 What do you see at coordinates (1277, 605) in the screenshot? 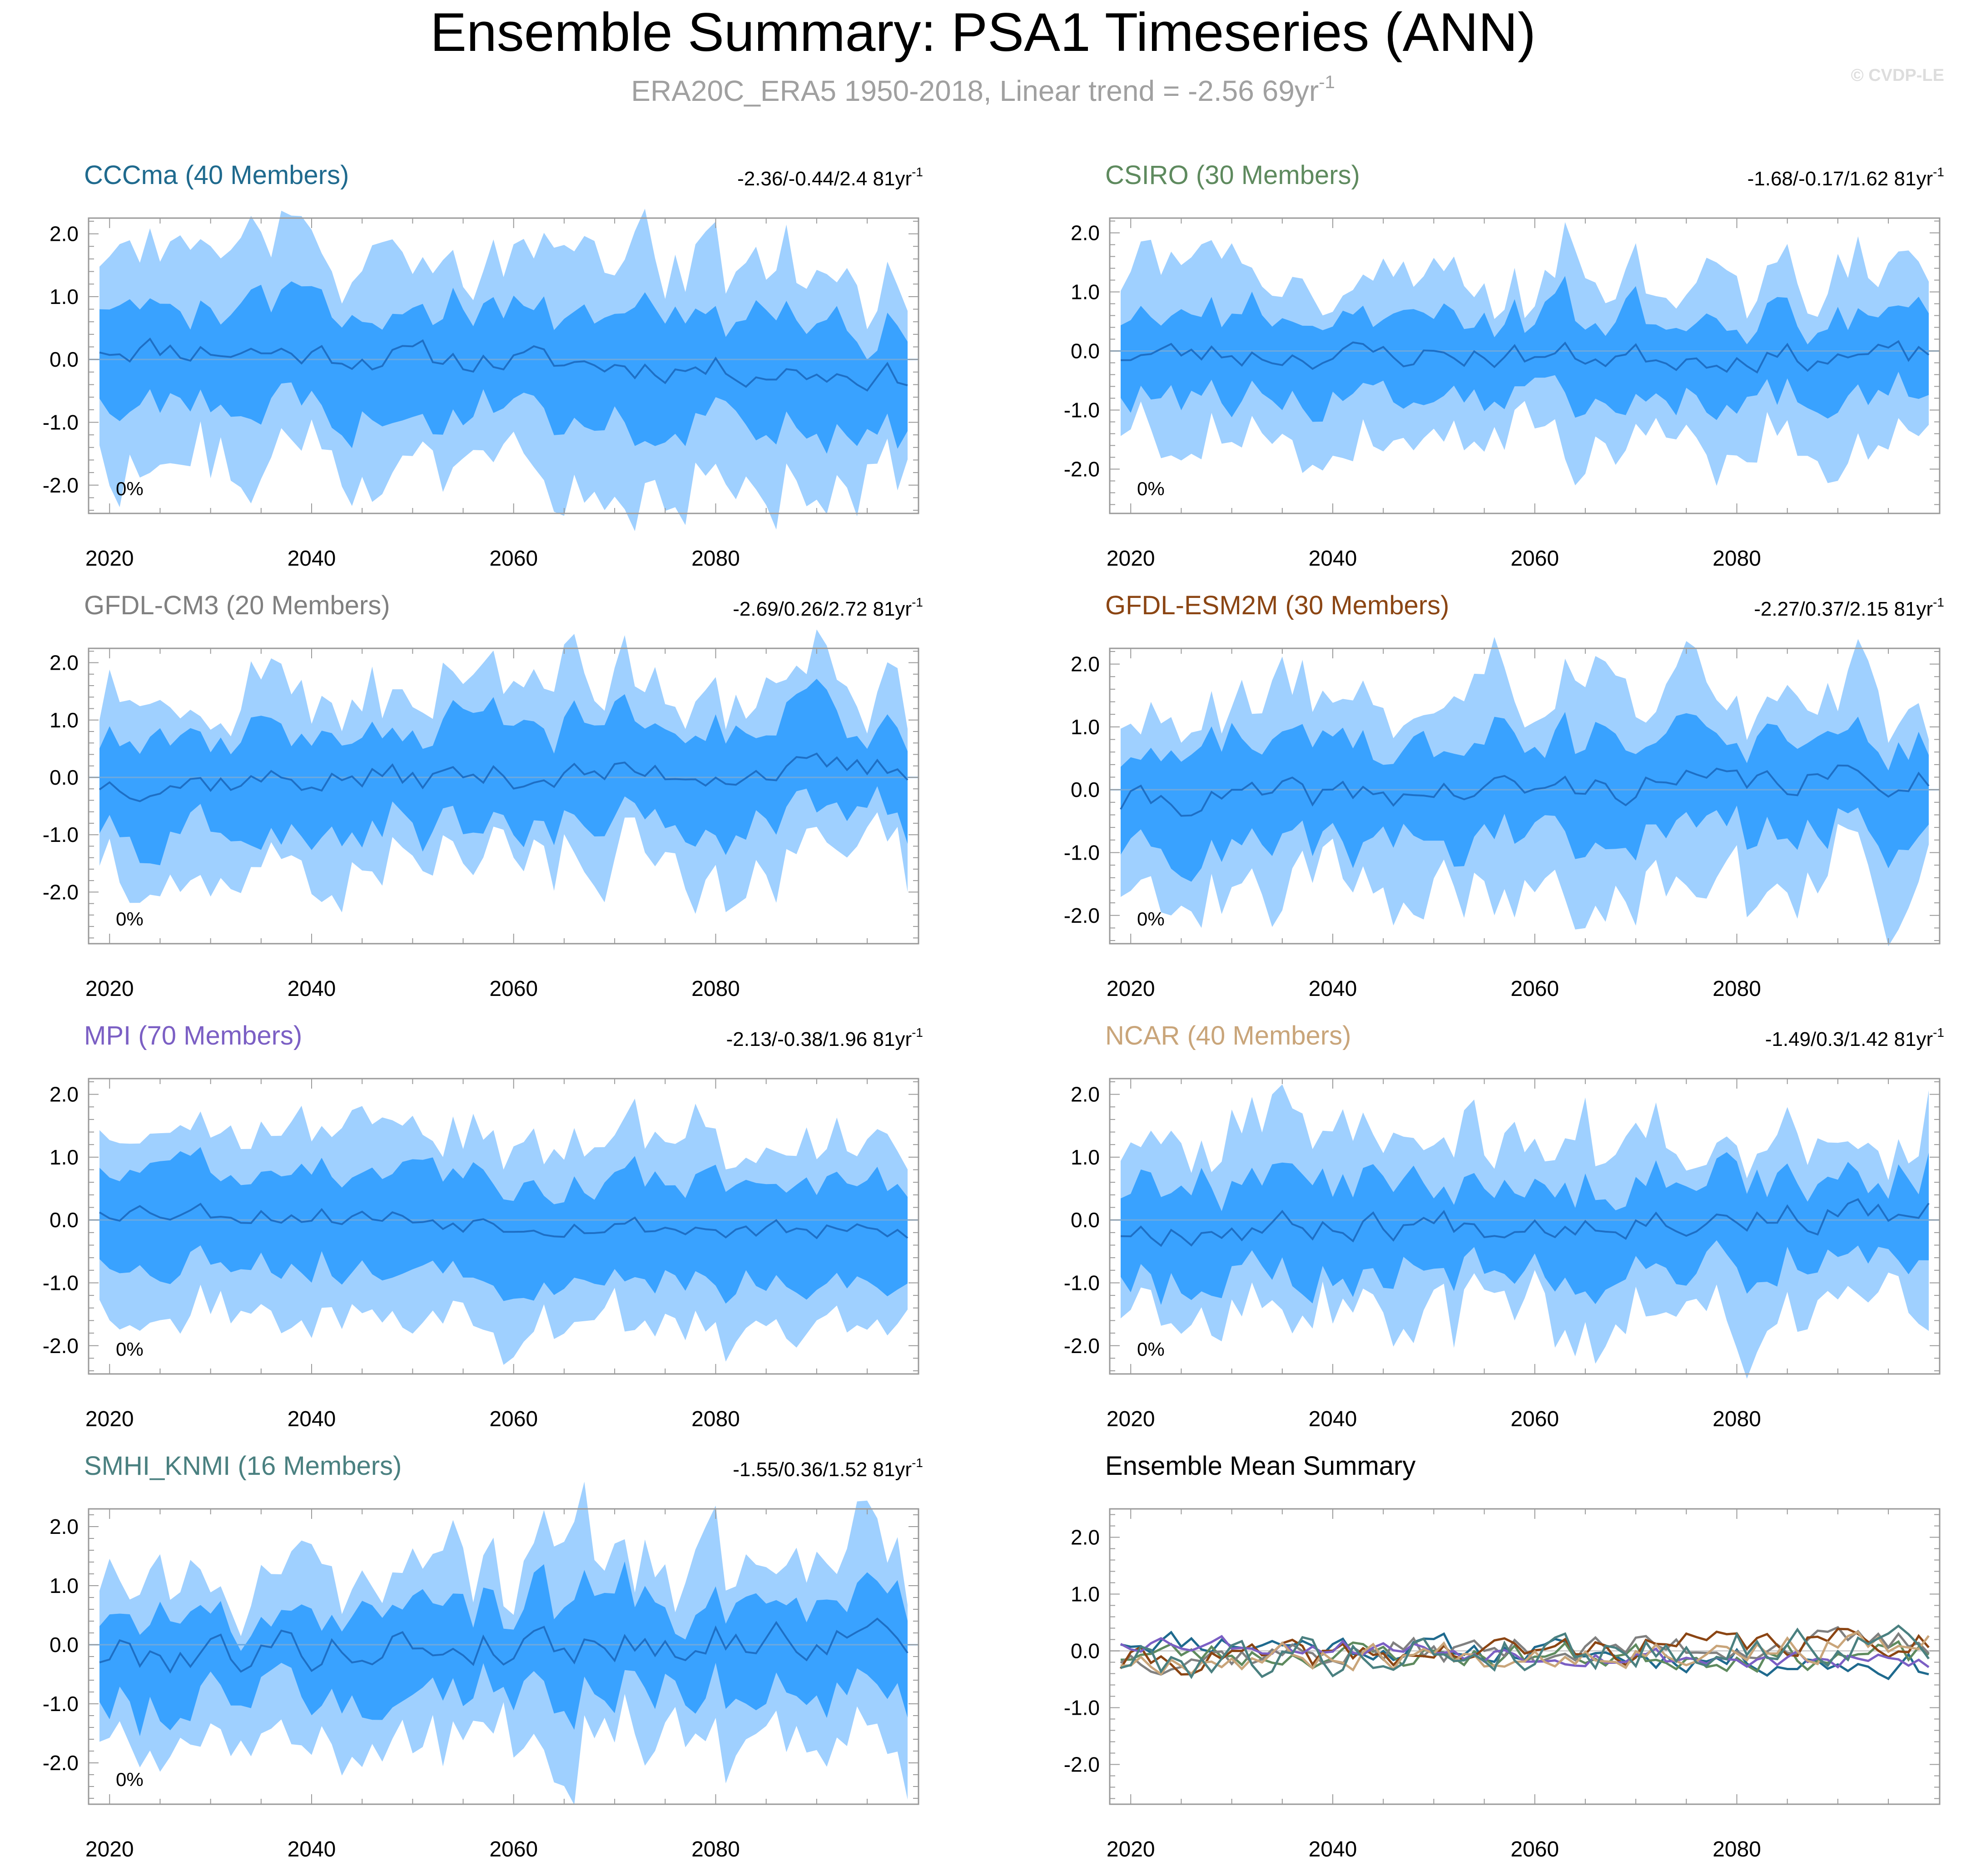
I see `panel-title: GFDL-ESM2M (30 Members)` at bounding box center [1277, 605].